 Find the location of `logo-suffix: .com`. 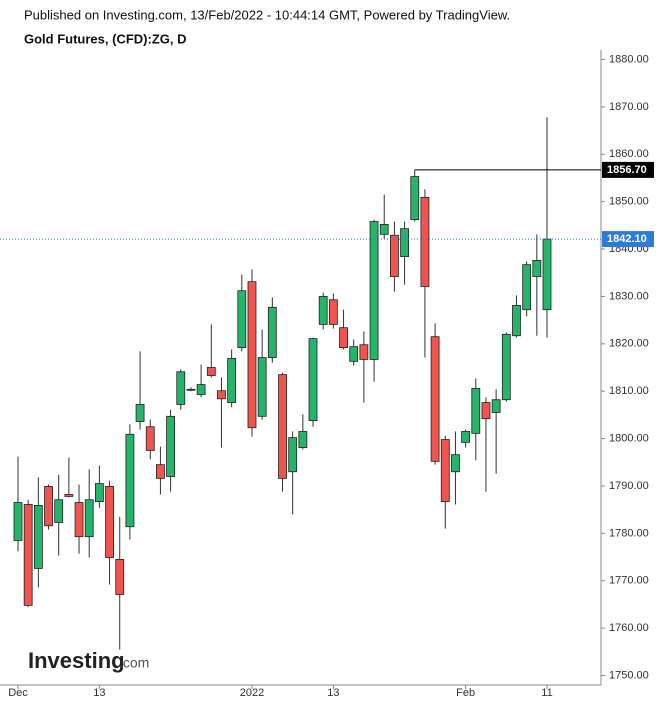

logo-suffix: .com is located at coordinates (134, 663).